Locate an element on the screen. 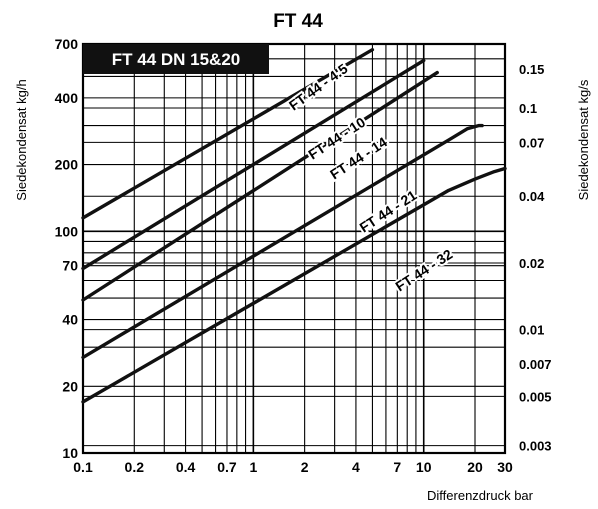  y2-tick-label: 0.07 is located at coordinates (531, 142).